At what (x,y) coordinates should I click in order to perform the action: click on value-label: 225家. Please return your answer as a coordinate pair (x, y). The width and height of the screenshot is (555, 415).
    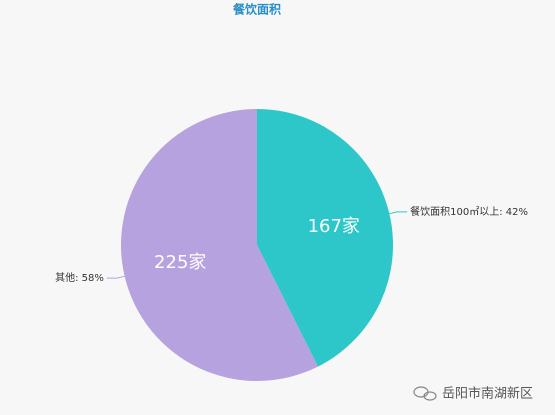
    Looking at the image, I should click on (180, 262).